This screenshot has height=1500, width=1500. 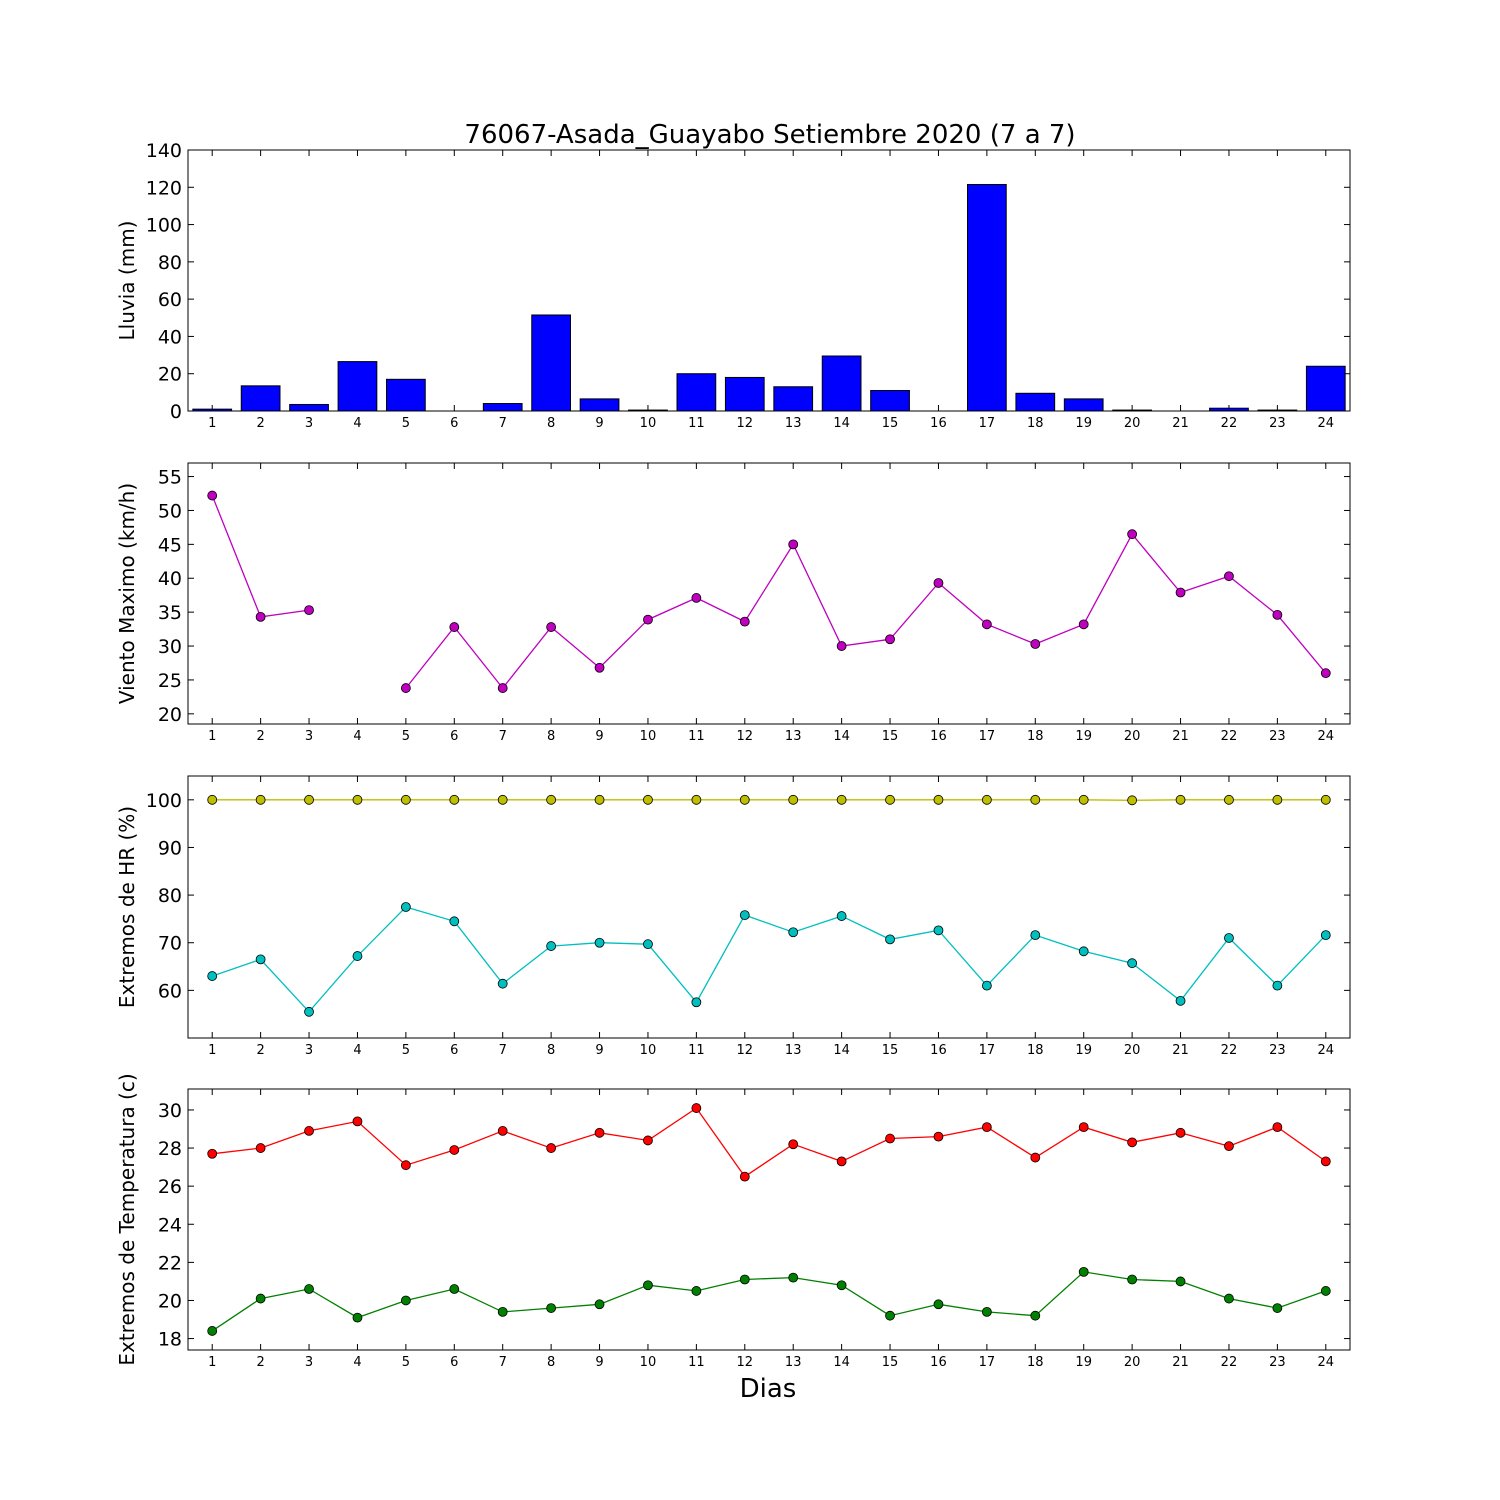 I want to click on x-tick-label: 19, so click(x=1083, y=736).